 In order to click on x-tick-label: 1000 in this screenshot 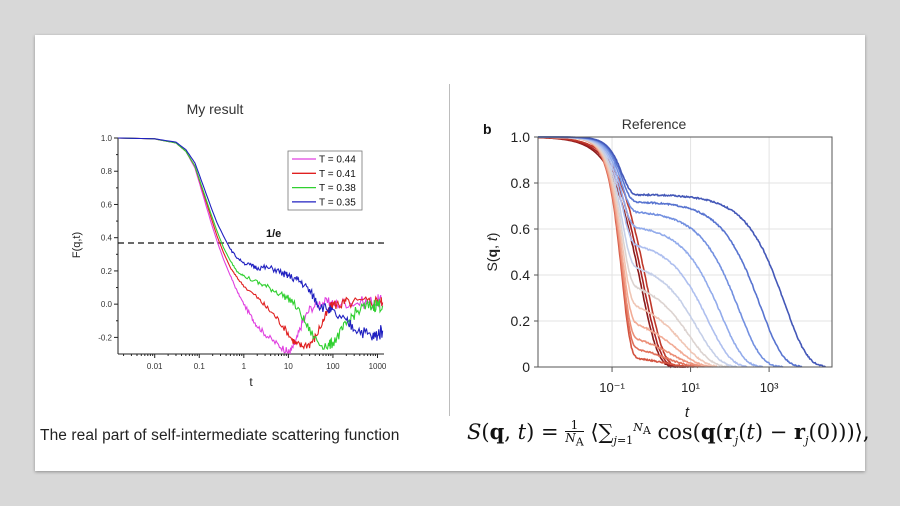, I will do `click(378, 366)`.